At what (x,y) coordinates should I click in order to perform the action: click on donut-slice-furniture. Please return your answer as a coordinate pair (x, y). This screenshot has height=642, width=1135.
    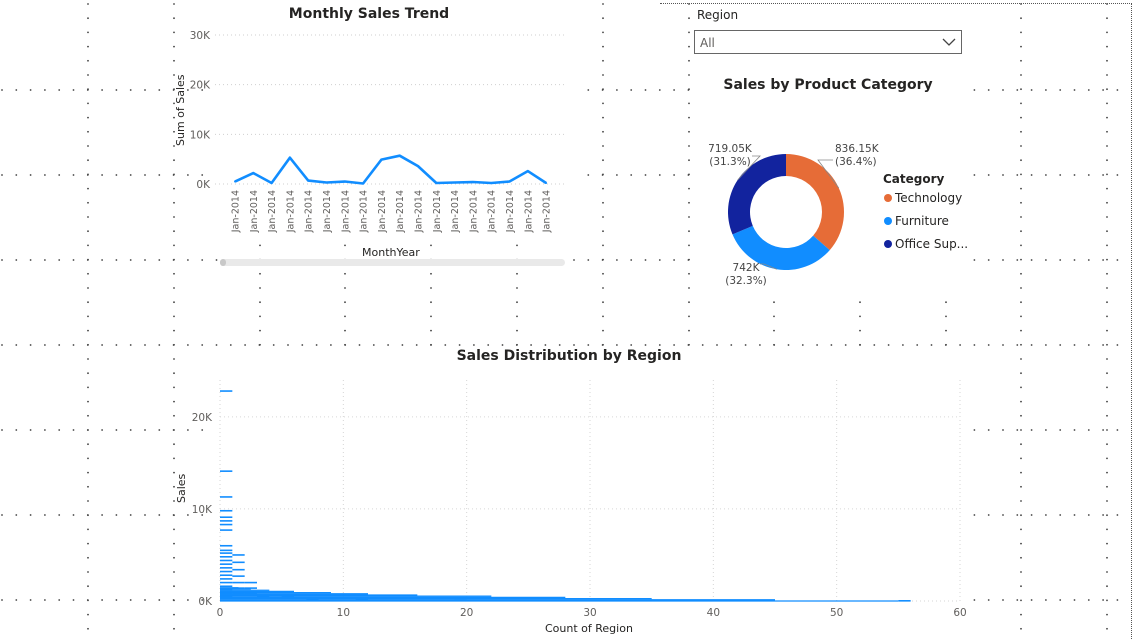
    Looking at the image, I should click on (781, 247).